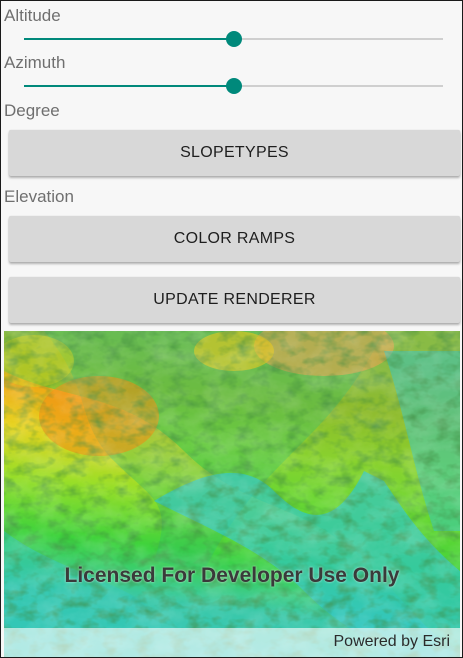 The width and height of the screenshot is (463, 658). I want to click on attribution-bar: Powered by Esri, so click(232, 642).